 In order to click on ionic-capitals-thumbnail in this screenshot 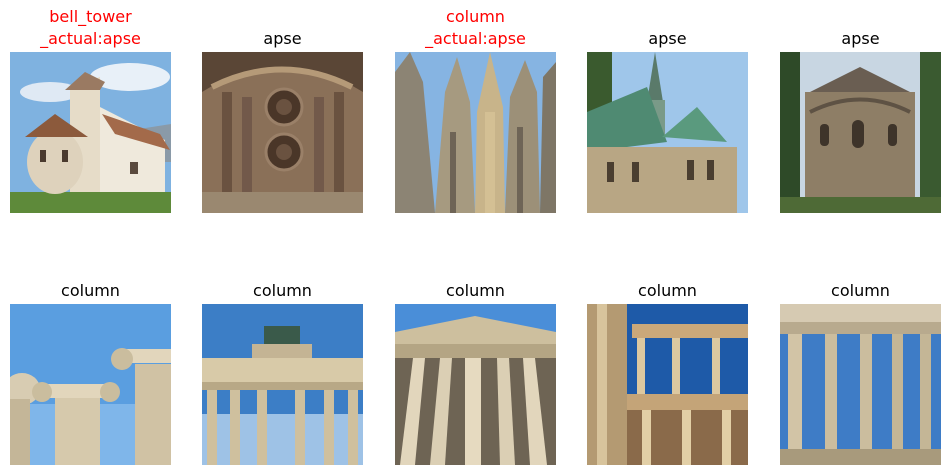, I will do `click(90, 384)`.